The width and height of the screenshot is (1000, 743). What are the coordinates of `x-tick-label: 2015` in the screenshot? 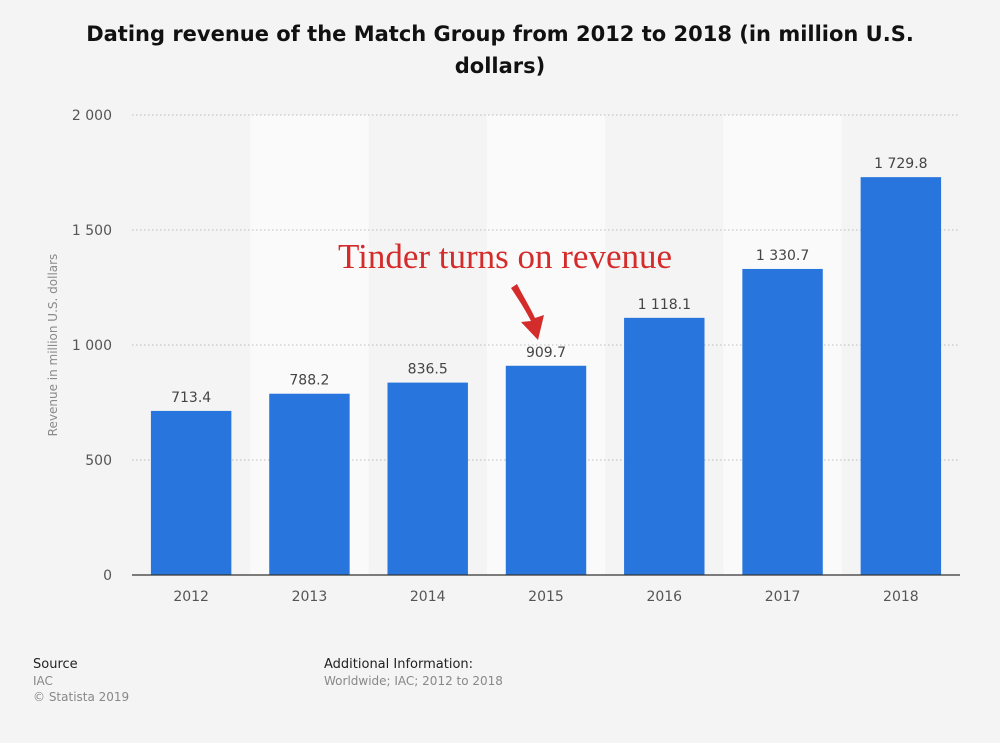 It's located at (546, 597).